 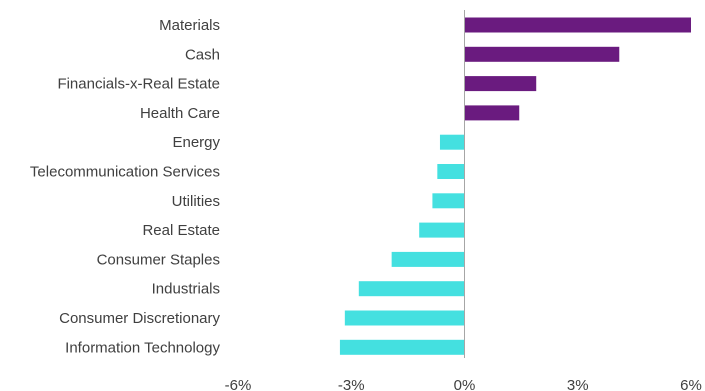 I want to click on bar-consumer-discretionary, so click(x=404, y=318).